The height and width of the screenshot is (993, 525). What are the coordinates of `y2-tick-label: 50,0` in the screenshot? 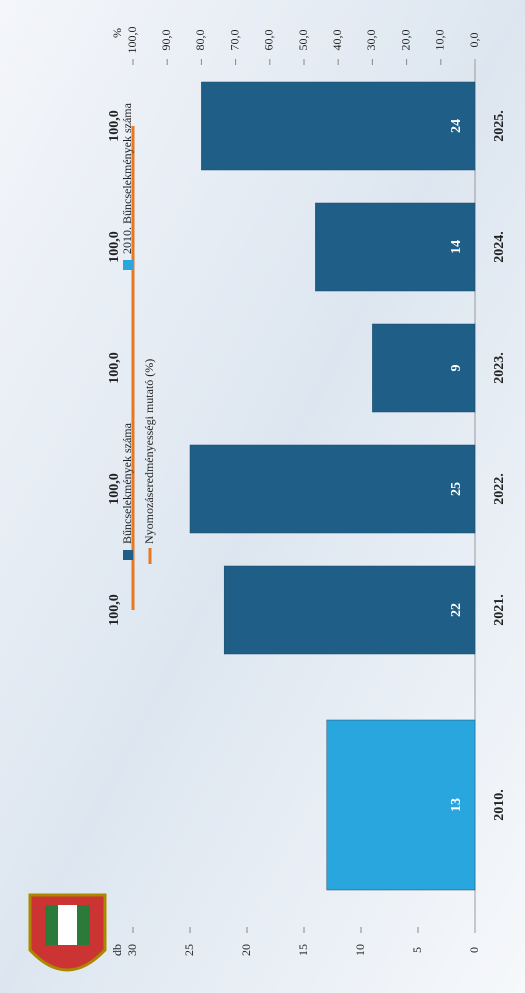 It's located at (303, 40).